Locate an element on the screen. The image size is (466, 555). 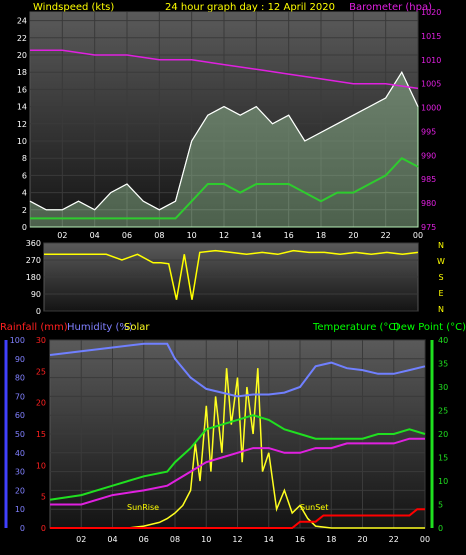
graph-title: 24 hour graph day : 12 April 2020 is located at coordinates (250, 7).